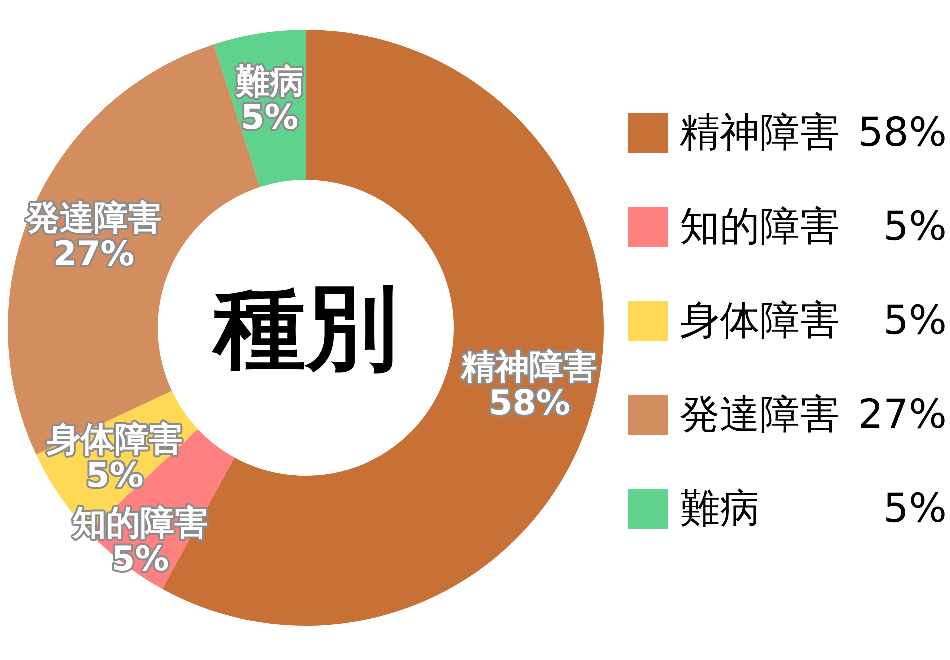 The image size is (950, 660). I want to click on legend-label: 精神障害, so click(760, 133).